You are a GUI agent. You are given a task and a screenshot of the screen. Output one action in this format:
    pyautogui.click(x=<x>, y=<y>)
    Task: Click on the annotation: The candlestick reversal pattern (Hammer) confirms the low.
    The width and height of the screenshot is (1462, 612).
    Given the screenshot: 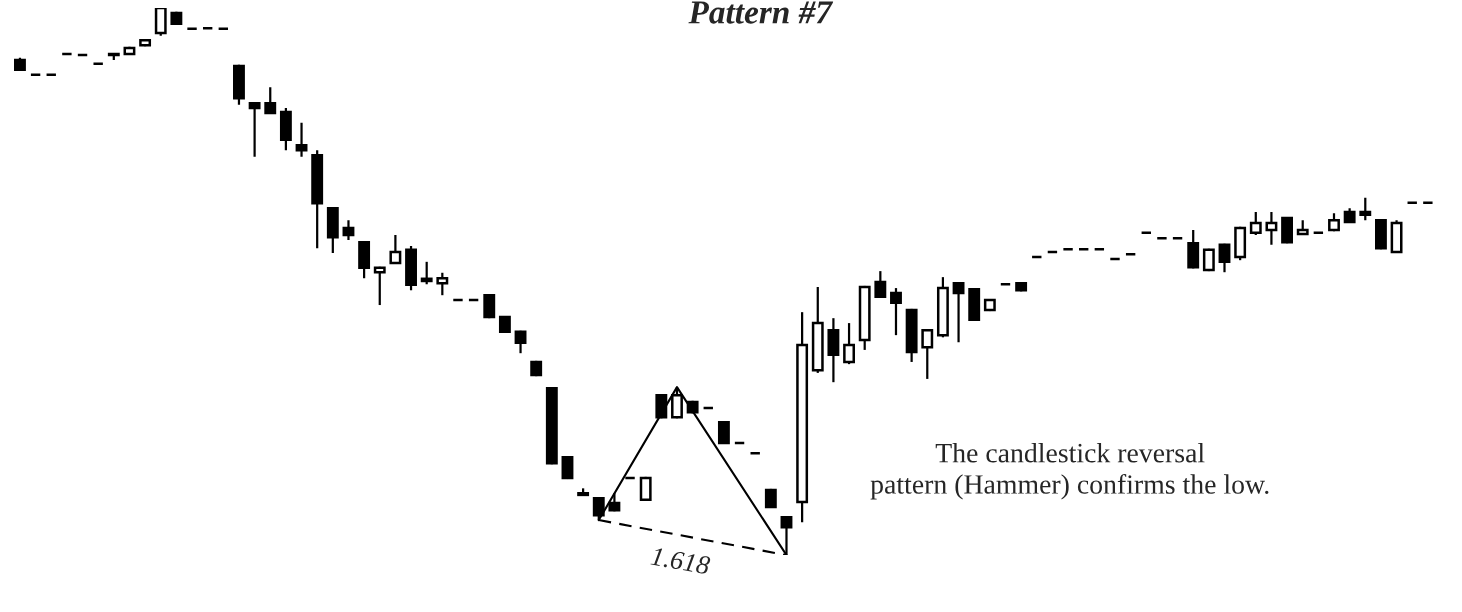 What is the action you would take?
    pyautogui.click(x=1069, y=471)
    